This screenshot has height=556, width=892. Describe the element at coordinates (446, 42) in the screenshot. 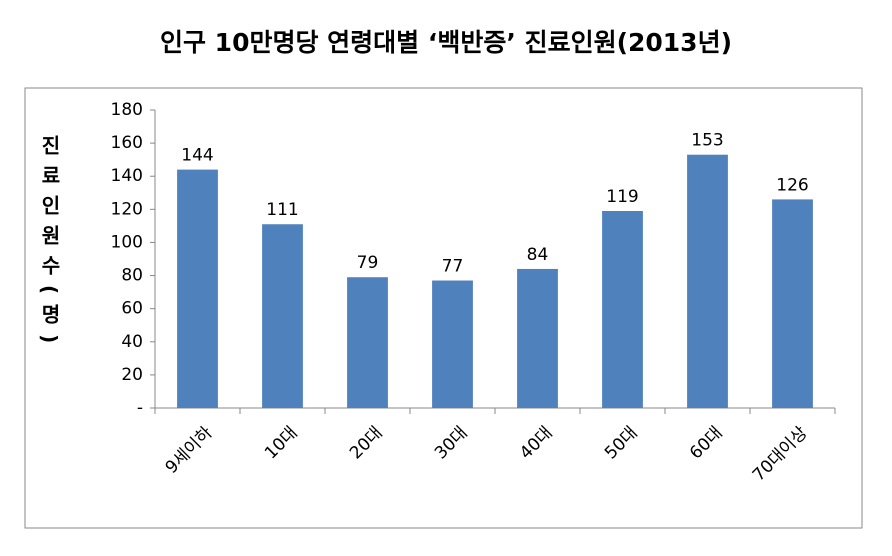

I see `chart-title: 인구 10만명당 연령대별 ‘백반증’ 진료인원(2013년)` at that location.